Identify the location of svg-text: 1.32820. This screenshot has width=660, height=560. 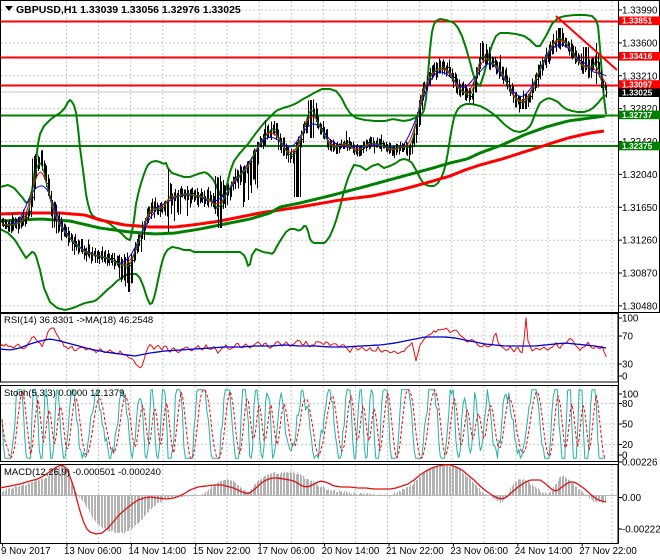
(640, 109).